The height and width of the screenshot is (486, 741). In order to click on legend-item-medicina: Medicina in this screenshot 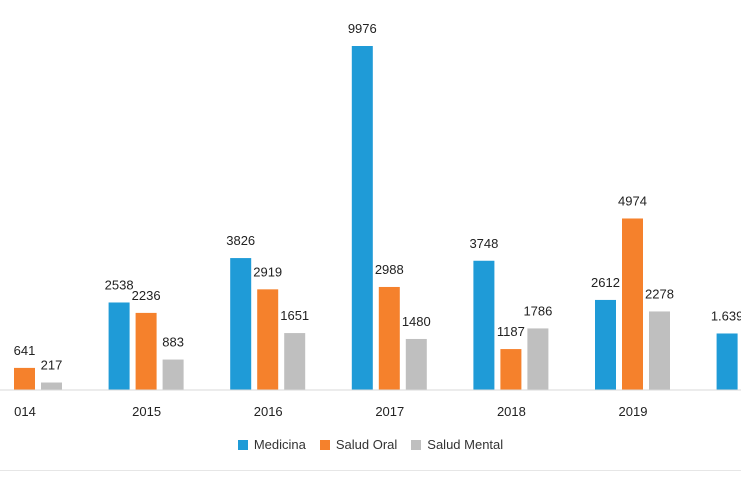, I will do `click(271, 444)`.